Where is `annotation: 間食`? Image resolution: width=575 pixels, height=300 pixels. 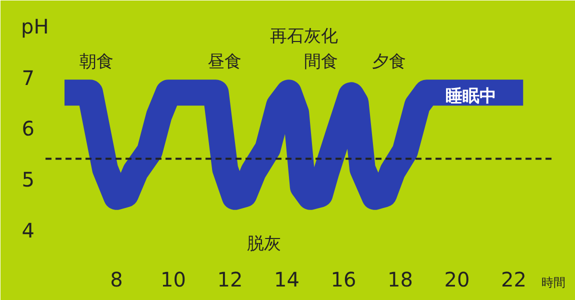 annotation: 間食 is located at coordinates (321, 62).